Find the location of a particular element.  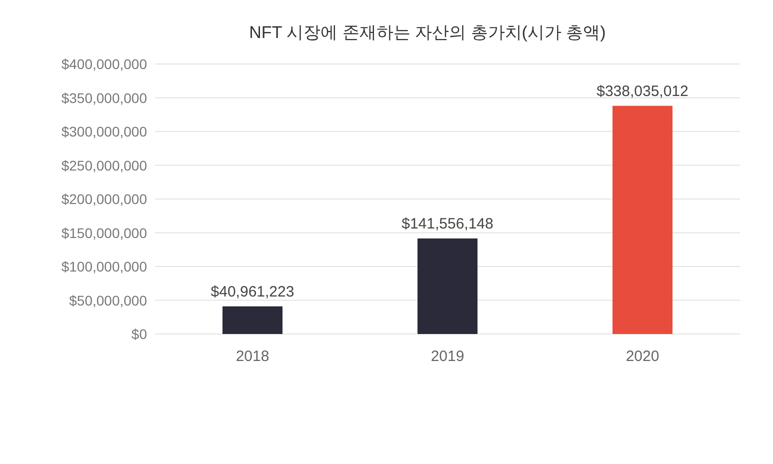

data-label: $141,556,148 is located at coordinates (448, 223).